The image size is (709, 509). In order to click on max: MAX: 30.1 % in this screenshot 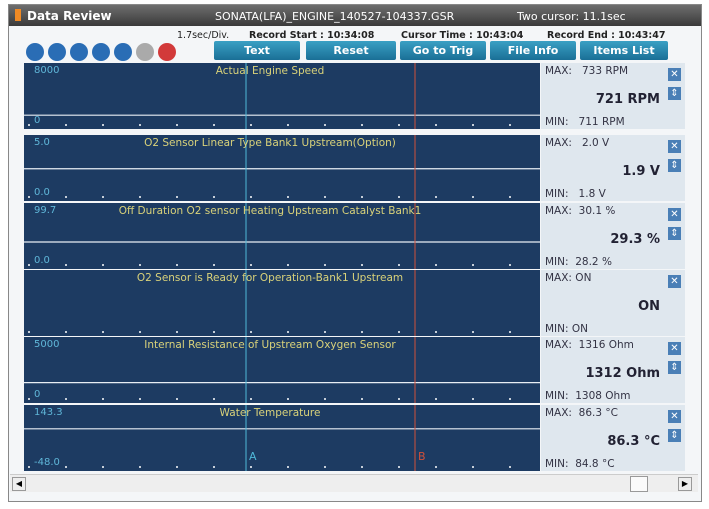, I will do `click(580, 211)`.